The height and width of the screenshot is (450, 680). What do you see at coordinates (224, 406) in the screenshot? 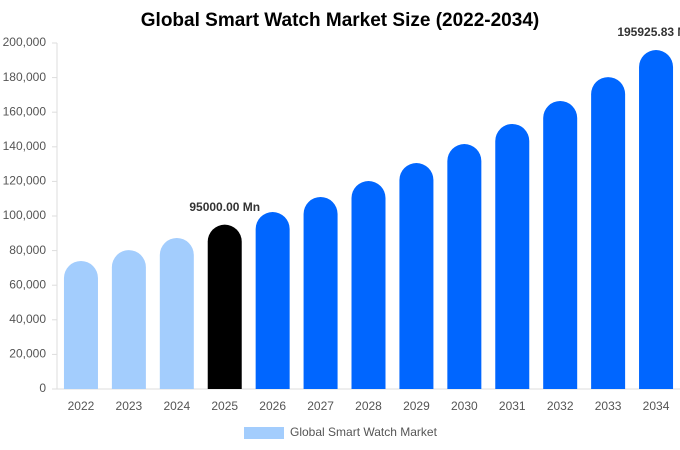
I see `x-tick-label: 2025` at bounding box center [224, 406].